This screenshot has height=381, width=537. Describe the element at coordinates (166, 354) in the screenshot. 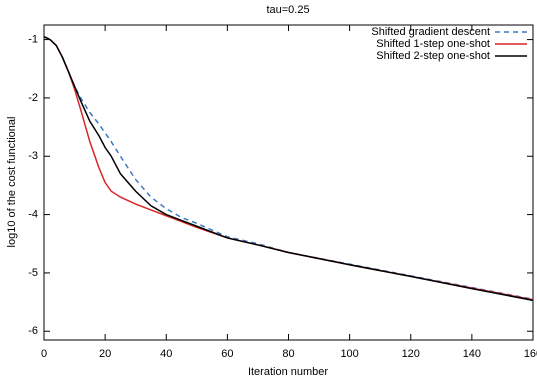

I see `x-tick-label: 40` at that location.